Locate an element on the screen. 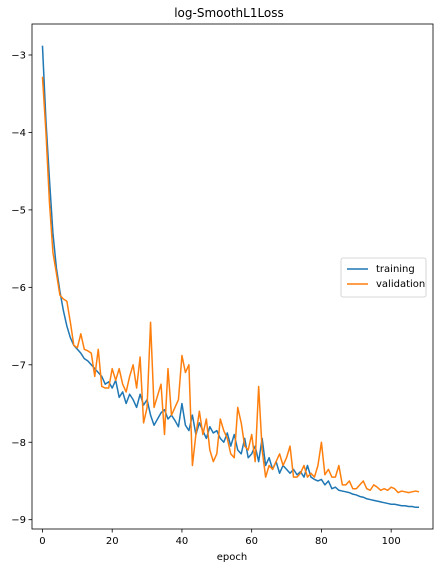 This screenshot has width=441, height=568. x-tick-label: 100 is located at coordinates (391, 541).